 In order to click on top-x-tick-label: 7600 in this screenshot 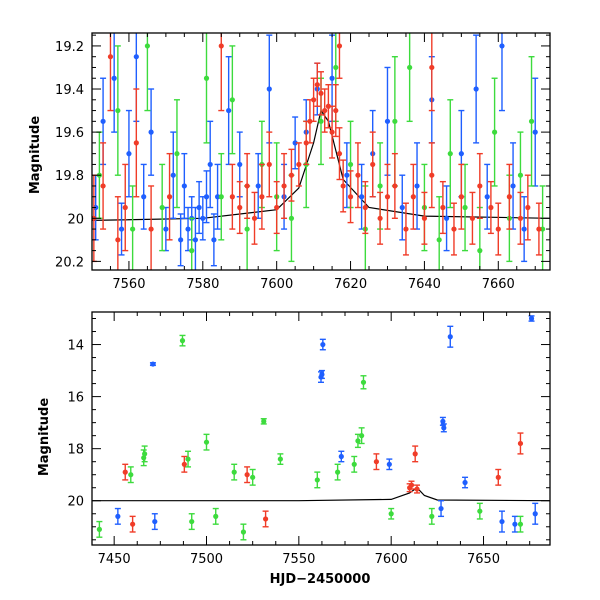, I will do `click(276, 284)`.